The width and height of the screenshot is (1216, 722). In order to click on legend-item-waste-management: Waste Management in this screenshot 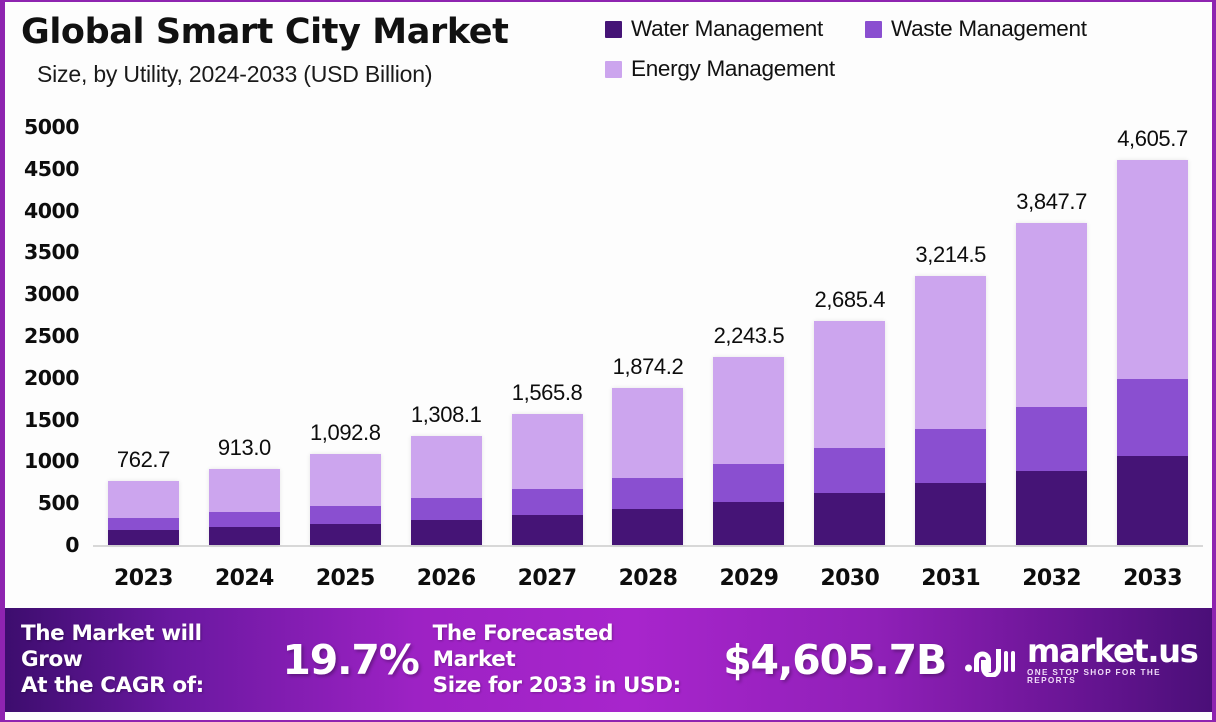, I will do `click(975, 29)`.